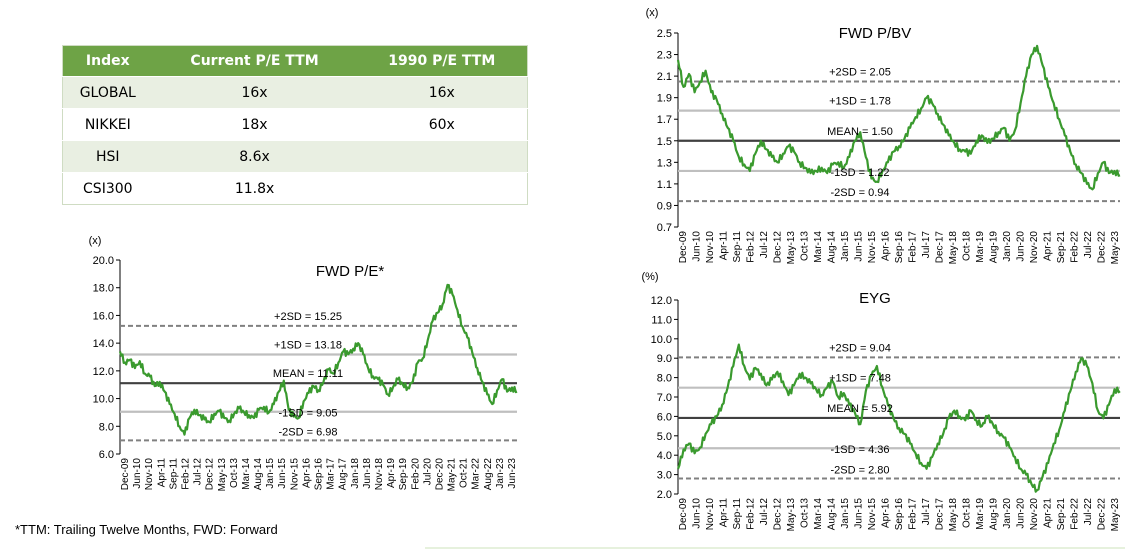 The width and height of the screenshot is (1125, 551). I want to click on x-tick-label: Aug-22, so click(488, 474).